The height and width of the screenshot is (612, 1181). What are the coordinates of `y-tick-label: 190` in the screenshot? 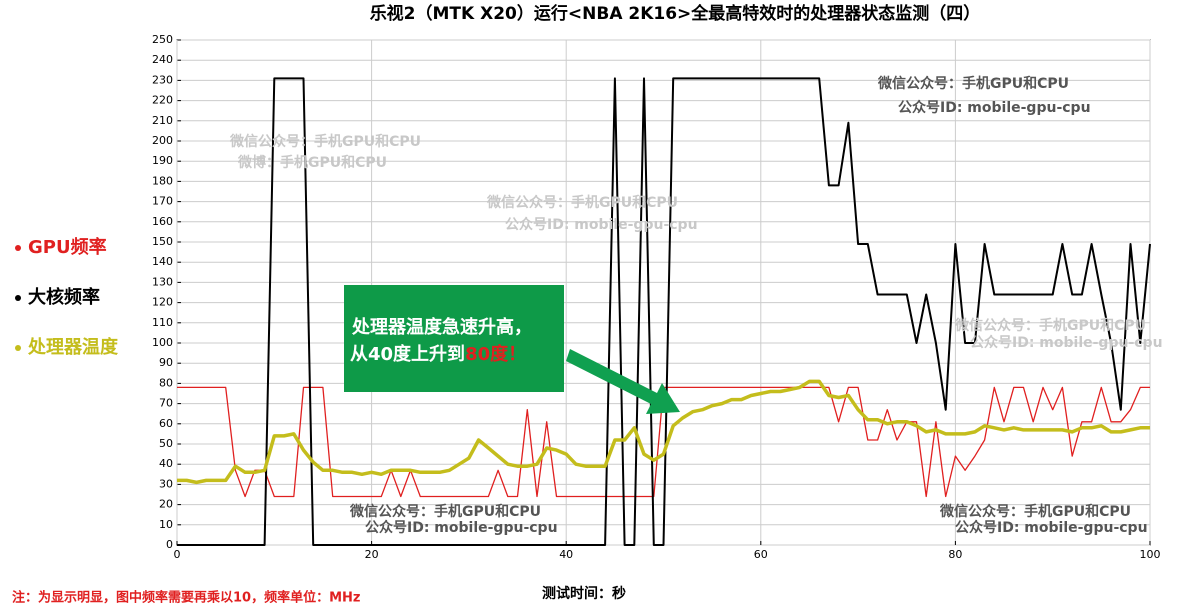 It's located at (162, 160).